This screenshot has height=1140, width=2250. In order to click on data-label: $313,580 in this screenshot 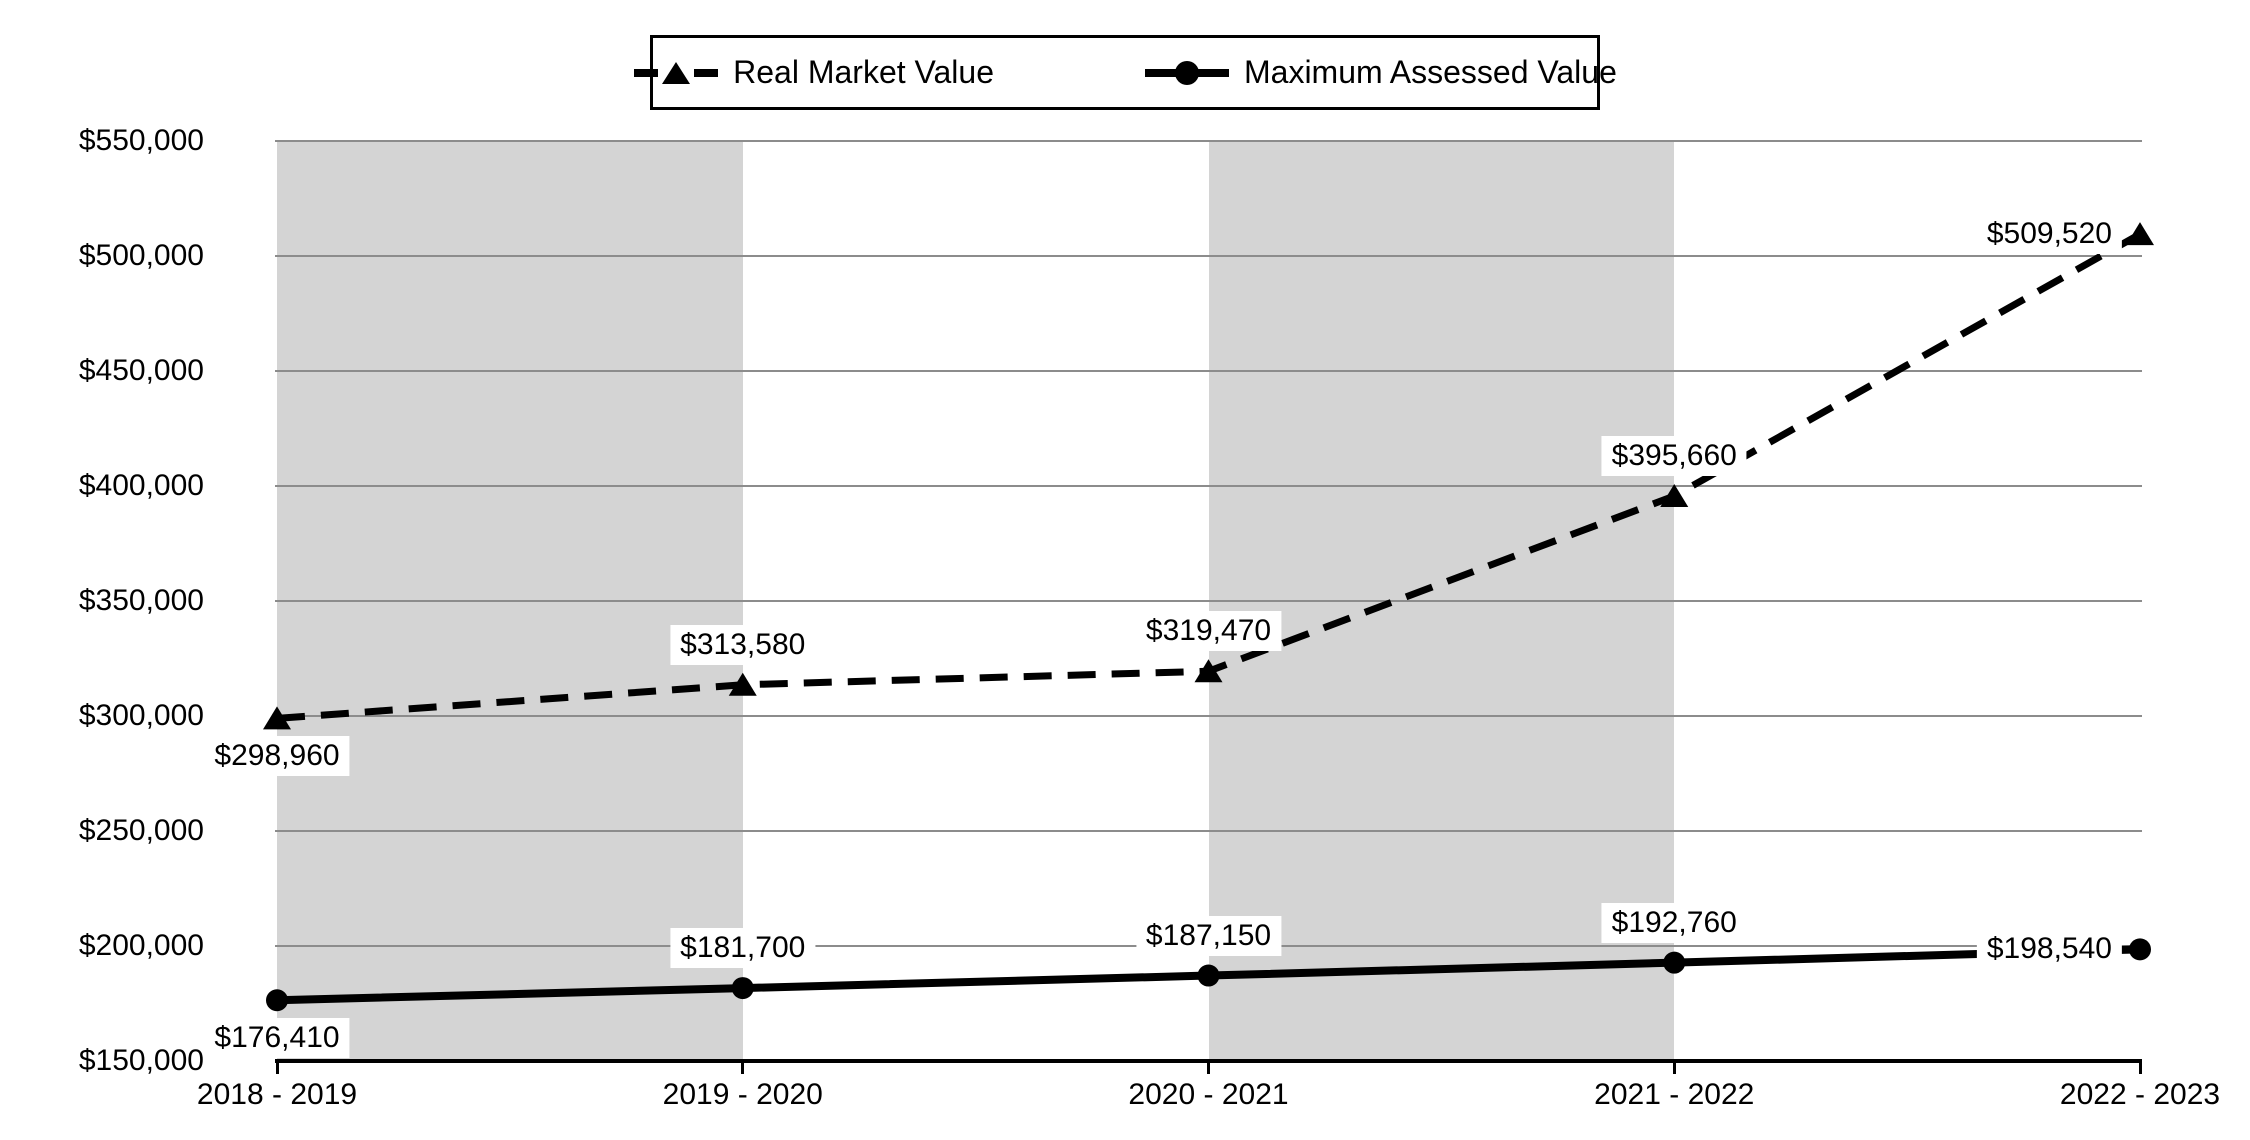, I will do `click(743, 644)`.